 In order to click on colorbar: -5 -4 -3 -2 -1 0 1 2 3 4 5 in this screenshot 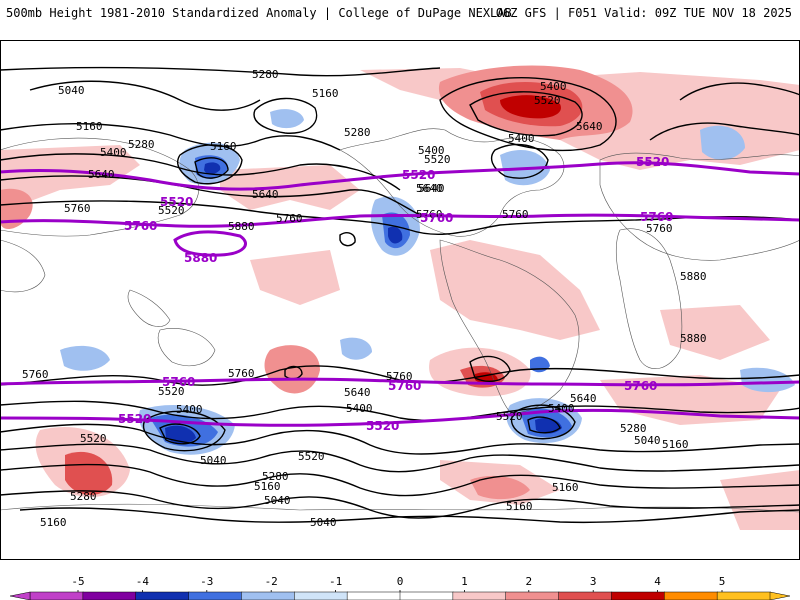, I will do `click(400, 587)`.